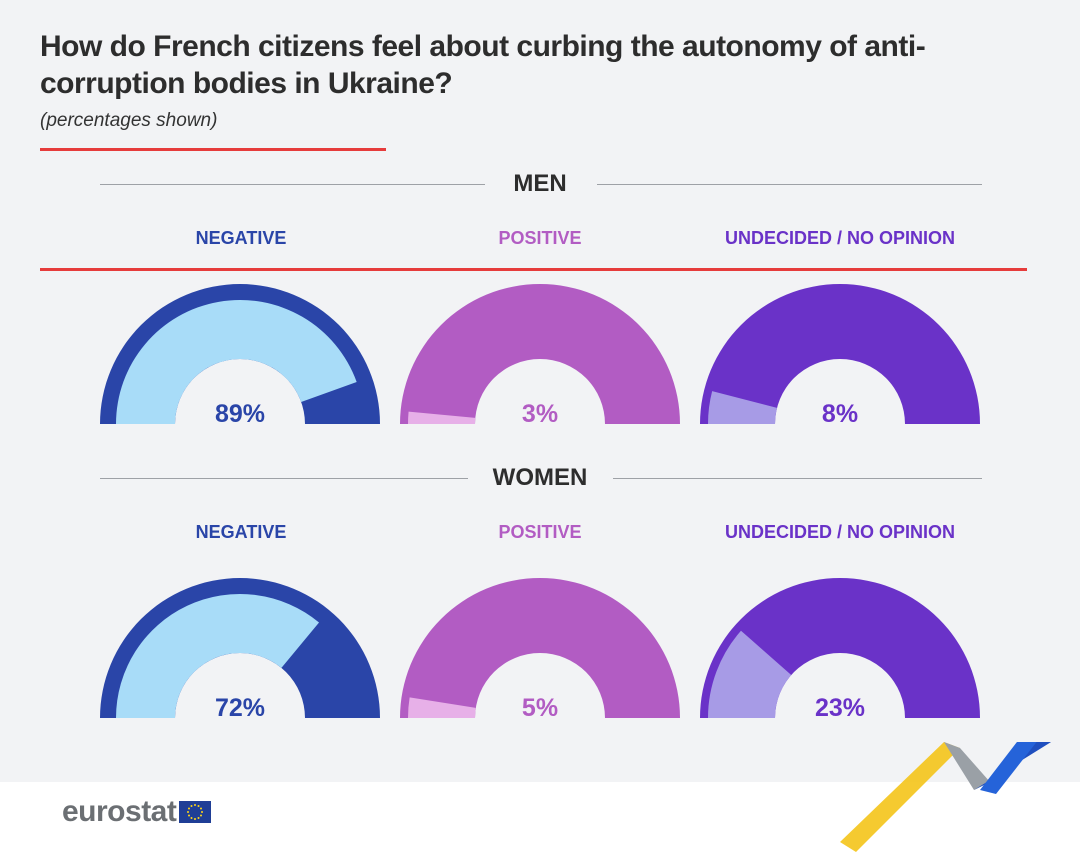 This screenshot has height=852, width=1080. I want to click on men-undecided-value-label: 8%, so click(840, 414).